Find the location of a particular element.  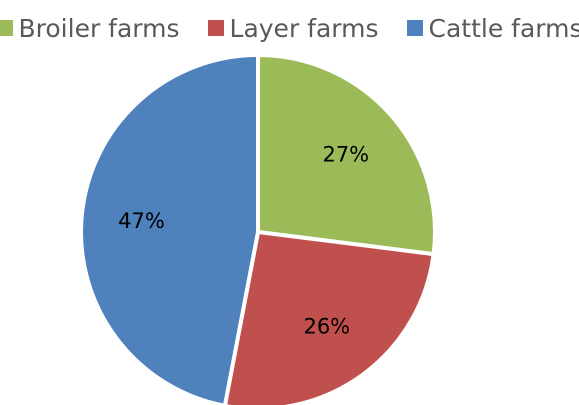

legend-item-broiler: Broiler farms is located at coordinates (90, 28).